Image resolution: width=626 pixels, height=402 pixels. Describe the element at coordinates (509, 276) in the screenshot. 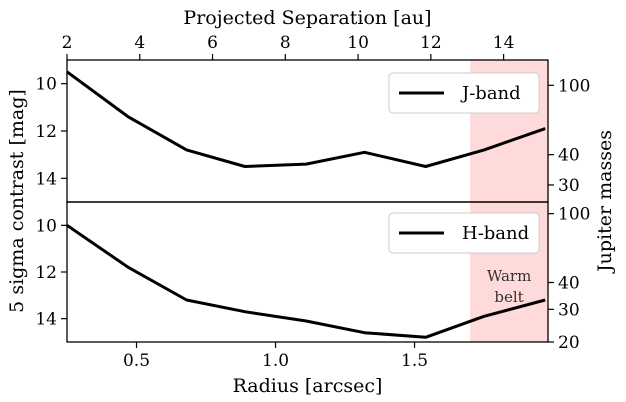

I see `warm-belt-label-line1: Warm` at that location.